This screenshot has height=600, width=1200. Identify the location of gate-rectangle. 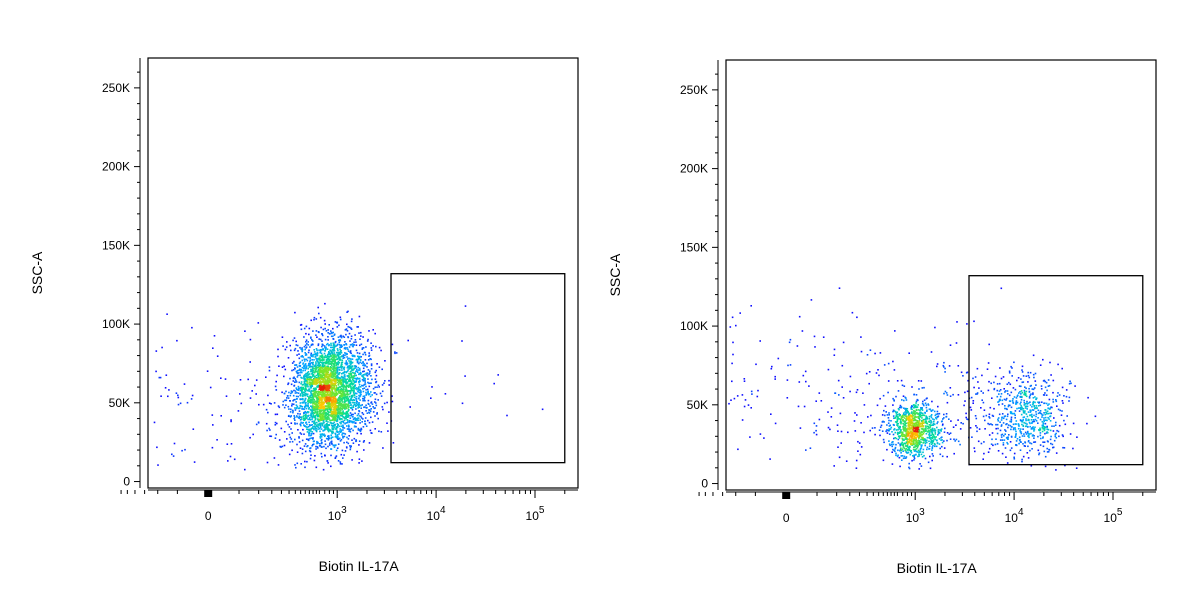
(478, 368).